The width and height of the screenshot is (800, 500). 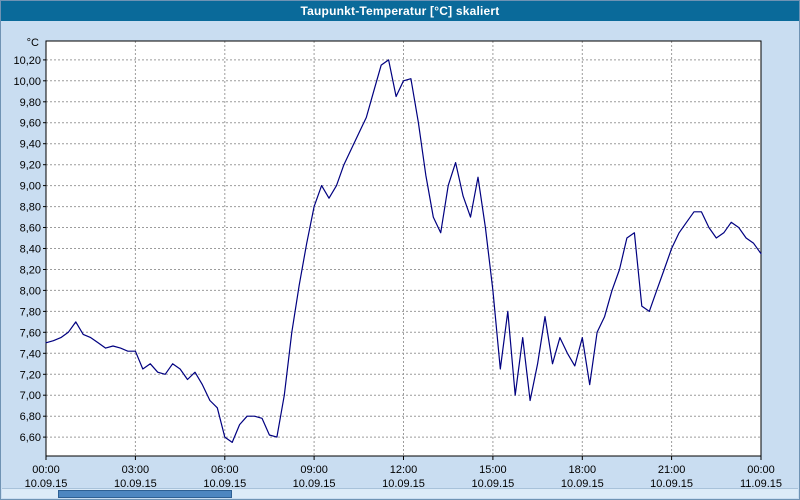 I want to click on x-tick-label: 15:00, so click(x=493, y=470).